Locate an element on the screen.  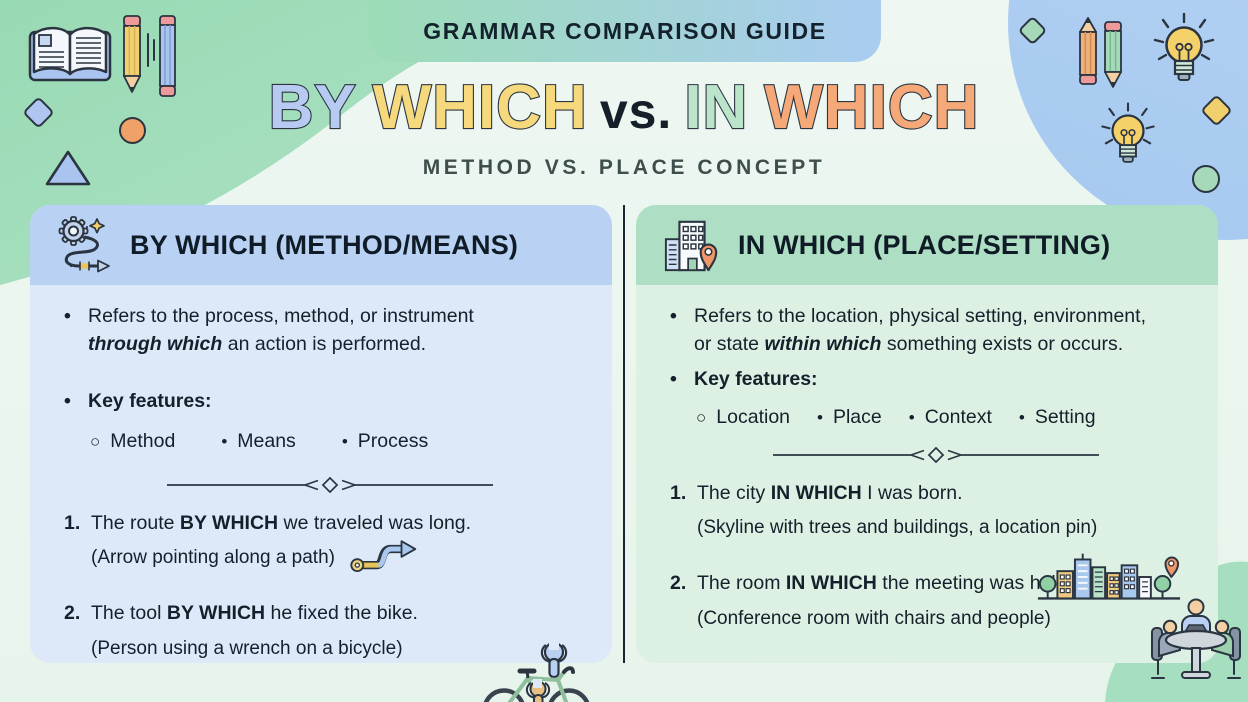
example-sentence: The city IN WHICH I was born. is located at coordinates (830, 492).